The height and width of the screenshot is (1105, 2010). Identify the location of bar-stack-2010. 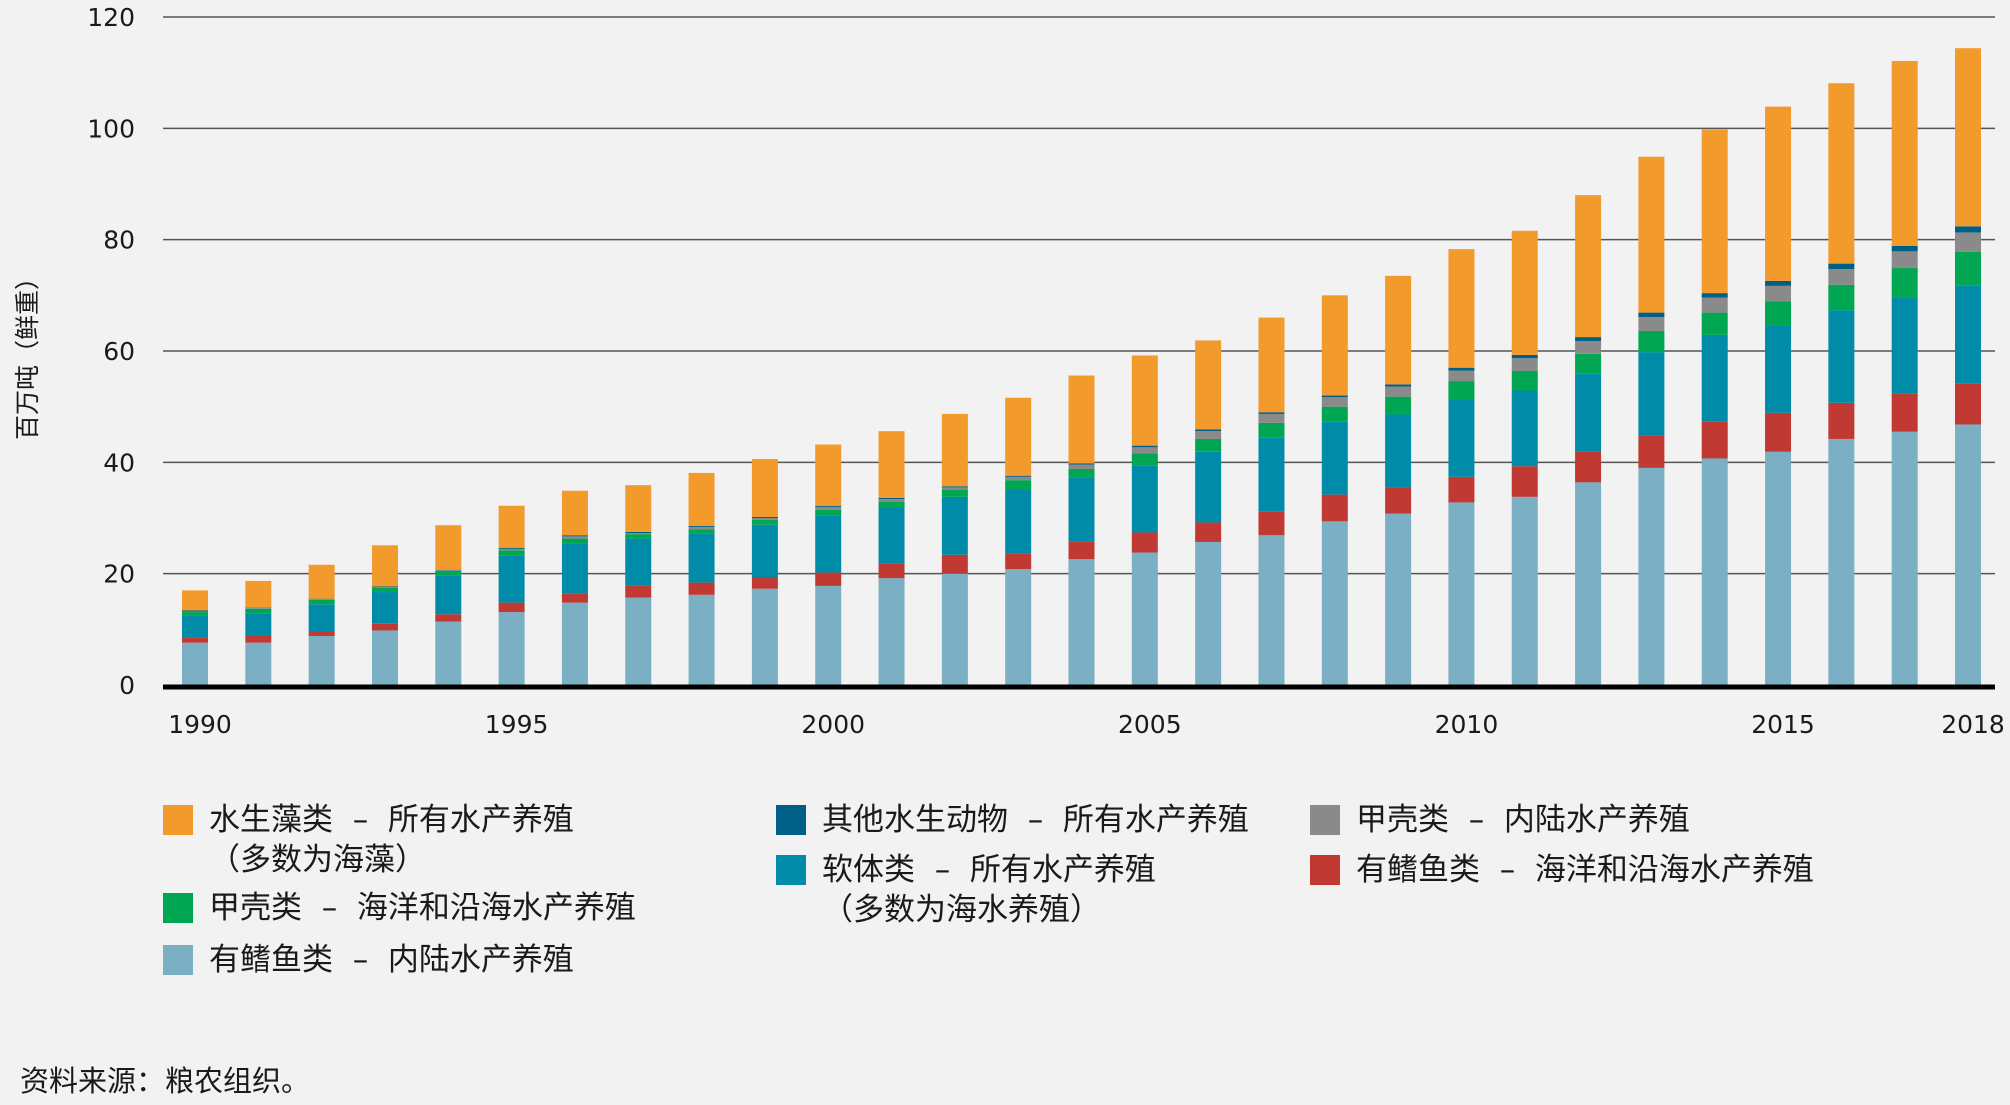
(1461, 467).